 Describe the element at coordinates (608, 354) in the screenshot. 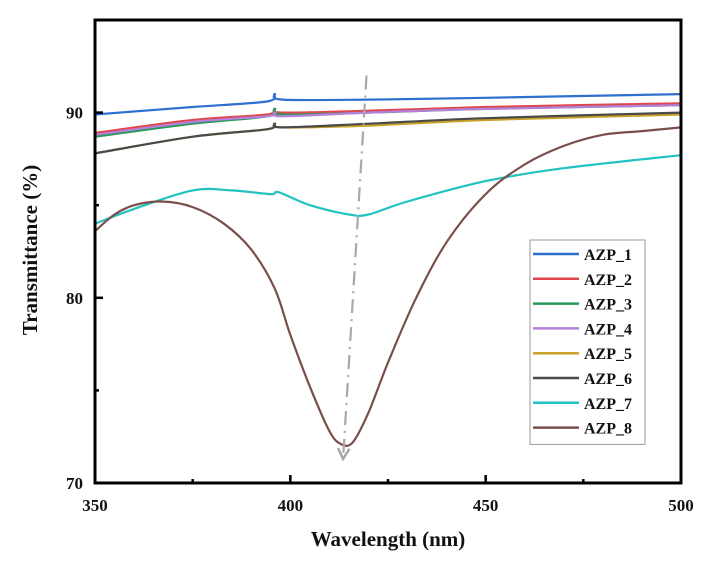

I see `legend-label: AZP_5` at that location.